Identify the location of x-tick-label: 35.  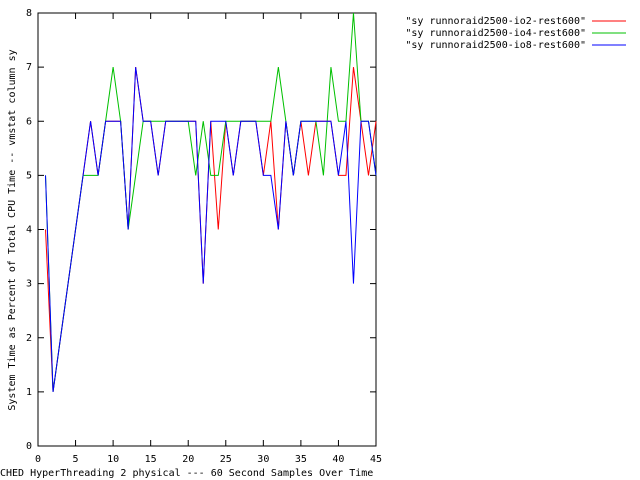
(301, 459).